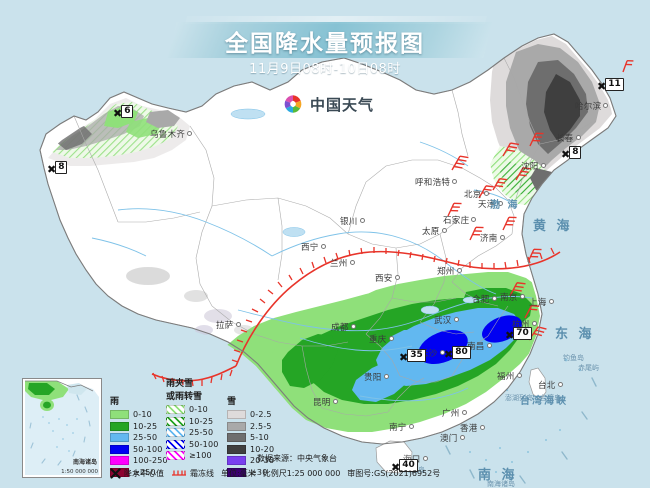 The image size is (650, 488). Describe the element at coordinates (575, 334) in the screenshot. I see `sea-label: 东 海` at that location.